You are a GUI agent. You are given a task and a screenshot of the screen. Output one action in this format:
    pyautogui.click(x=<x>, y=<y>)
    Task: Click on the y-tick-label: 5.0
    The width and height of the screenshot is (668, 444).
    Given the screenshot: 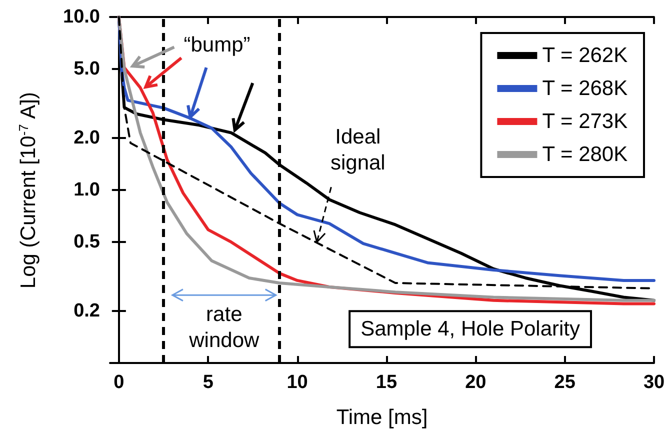 What is the action you would take?
    pyautogui.click(x=87, y=69)
    